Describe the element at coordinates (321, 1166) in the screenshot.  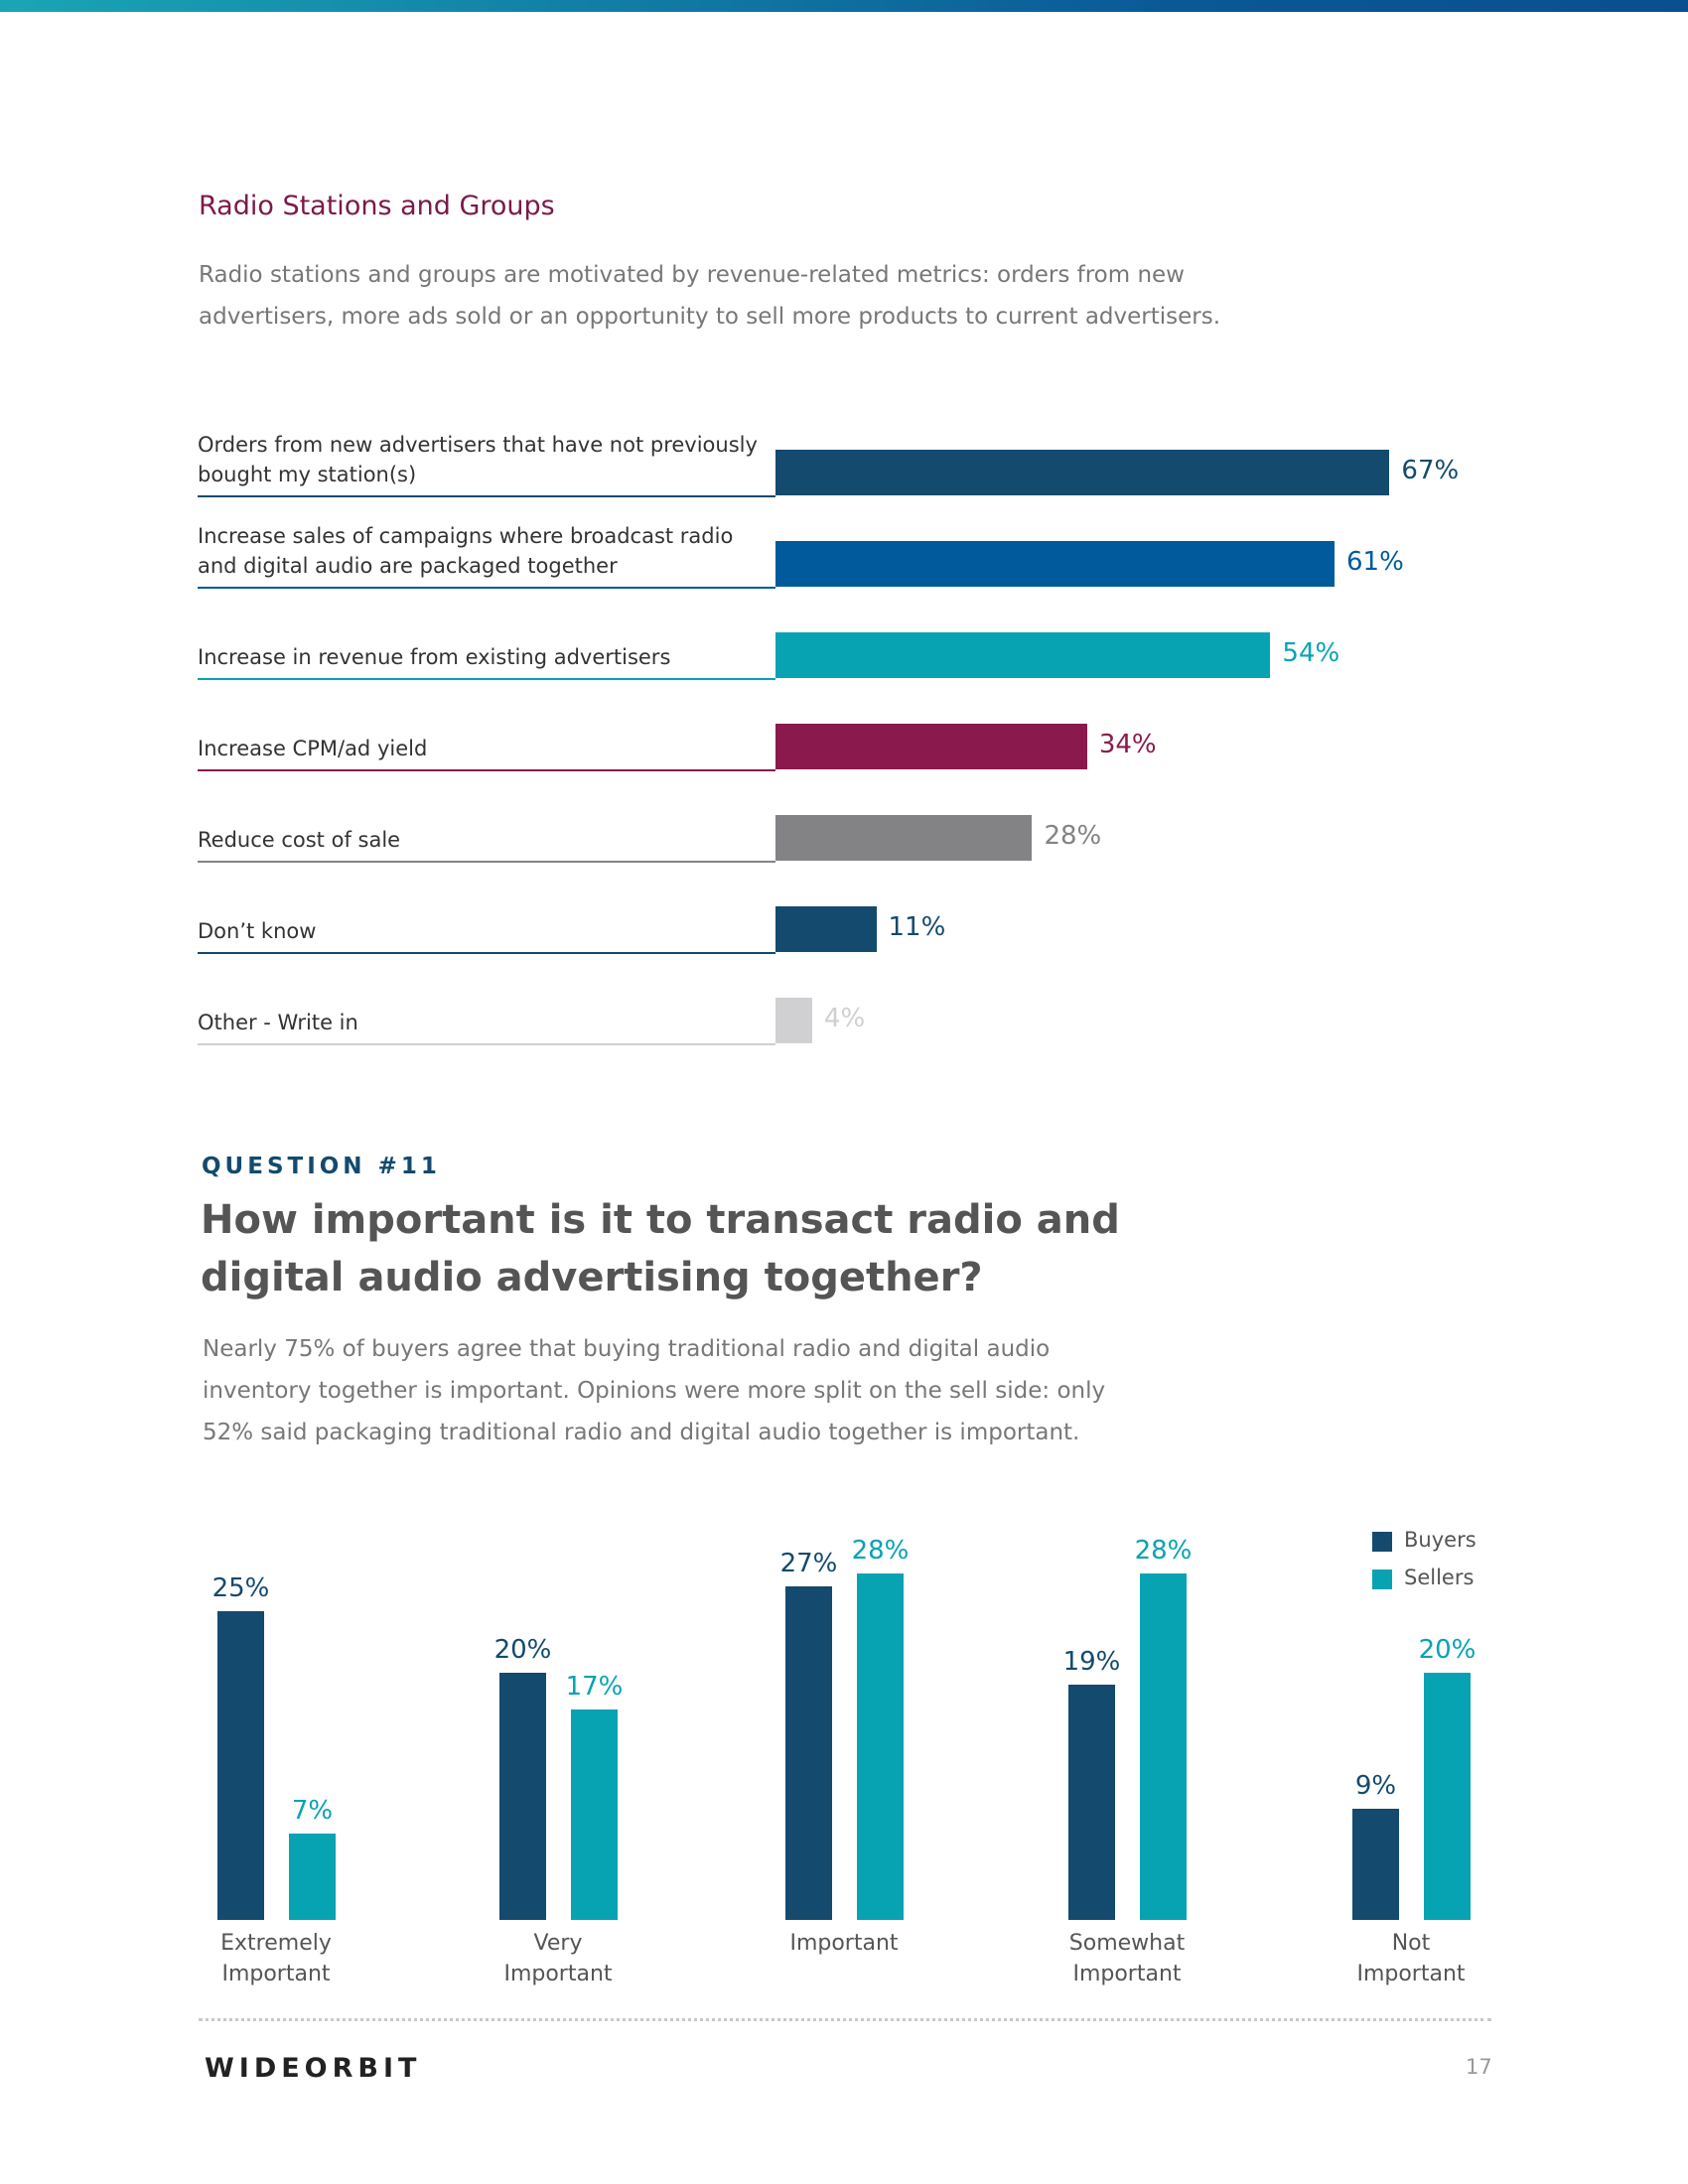
I see `question-label: QUESTION #11` at that location.